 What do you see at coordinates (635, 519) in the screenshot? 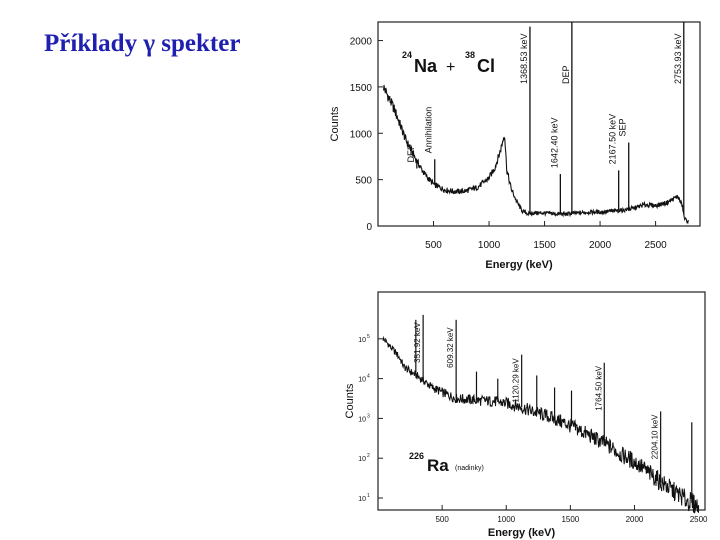
I see `chart2-x-tick-label: 2000` at bounding box center [635, 519].